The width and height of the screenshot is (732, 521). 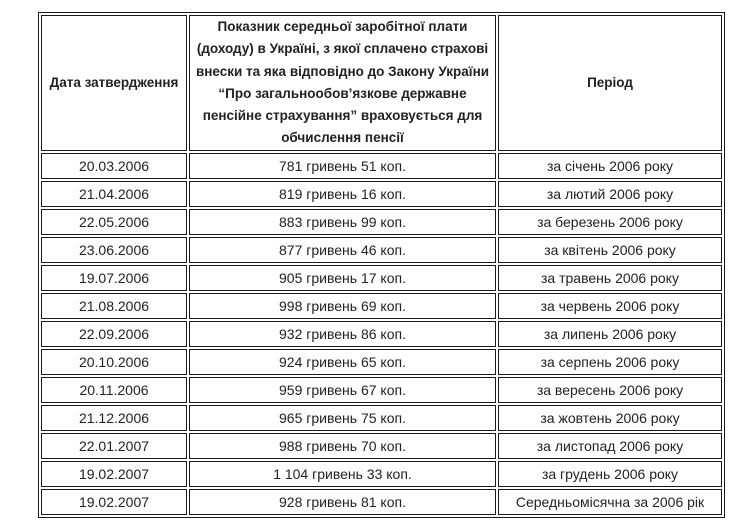 What do you see at coordinates (114, 417) in the screenshot?
I see `cell-date: 21.12.2006` at bounding box center [114, 417].